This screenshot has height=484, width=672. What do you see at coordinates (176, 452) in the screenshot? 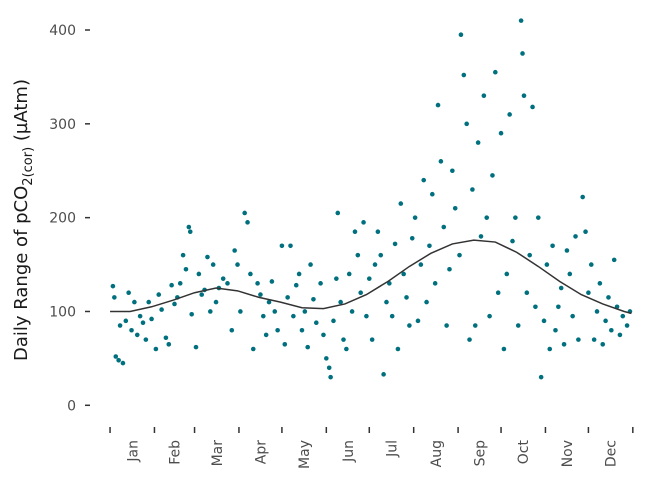
I see `x-tick-label: Feb` at bounding box center [176, 452].